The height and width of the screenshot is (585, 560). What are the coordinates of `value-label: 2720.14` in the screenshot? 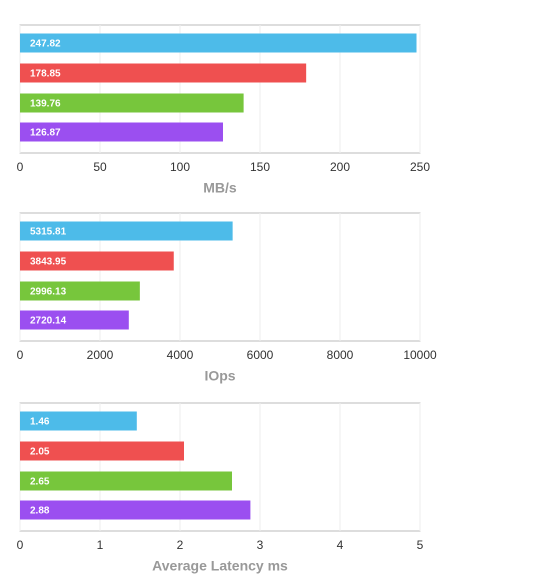 It's located at (48, 321).